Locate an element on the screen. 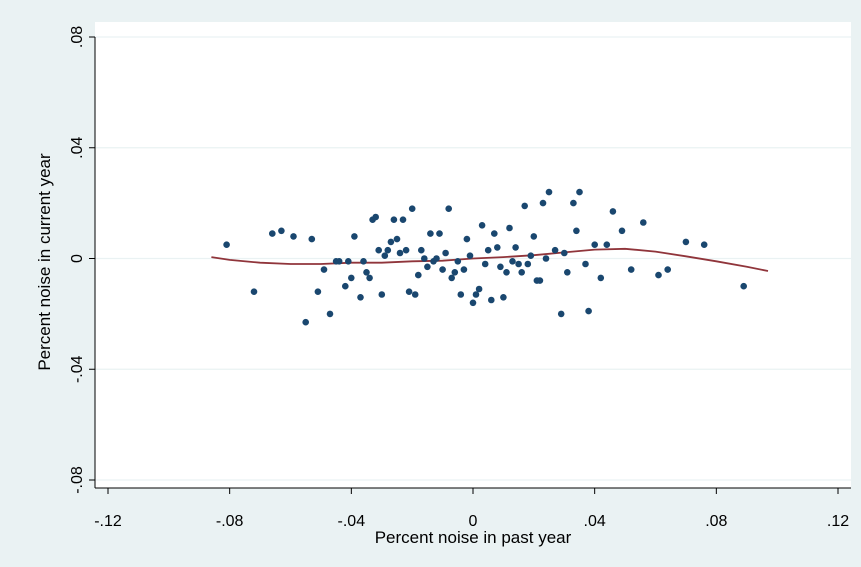 Image resolution: width=861 pixels, height=567 pixels. x-tick-label: -.08 is located at coordinates (230, 521).